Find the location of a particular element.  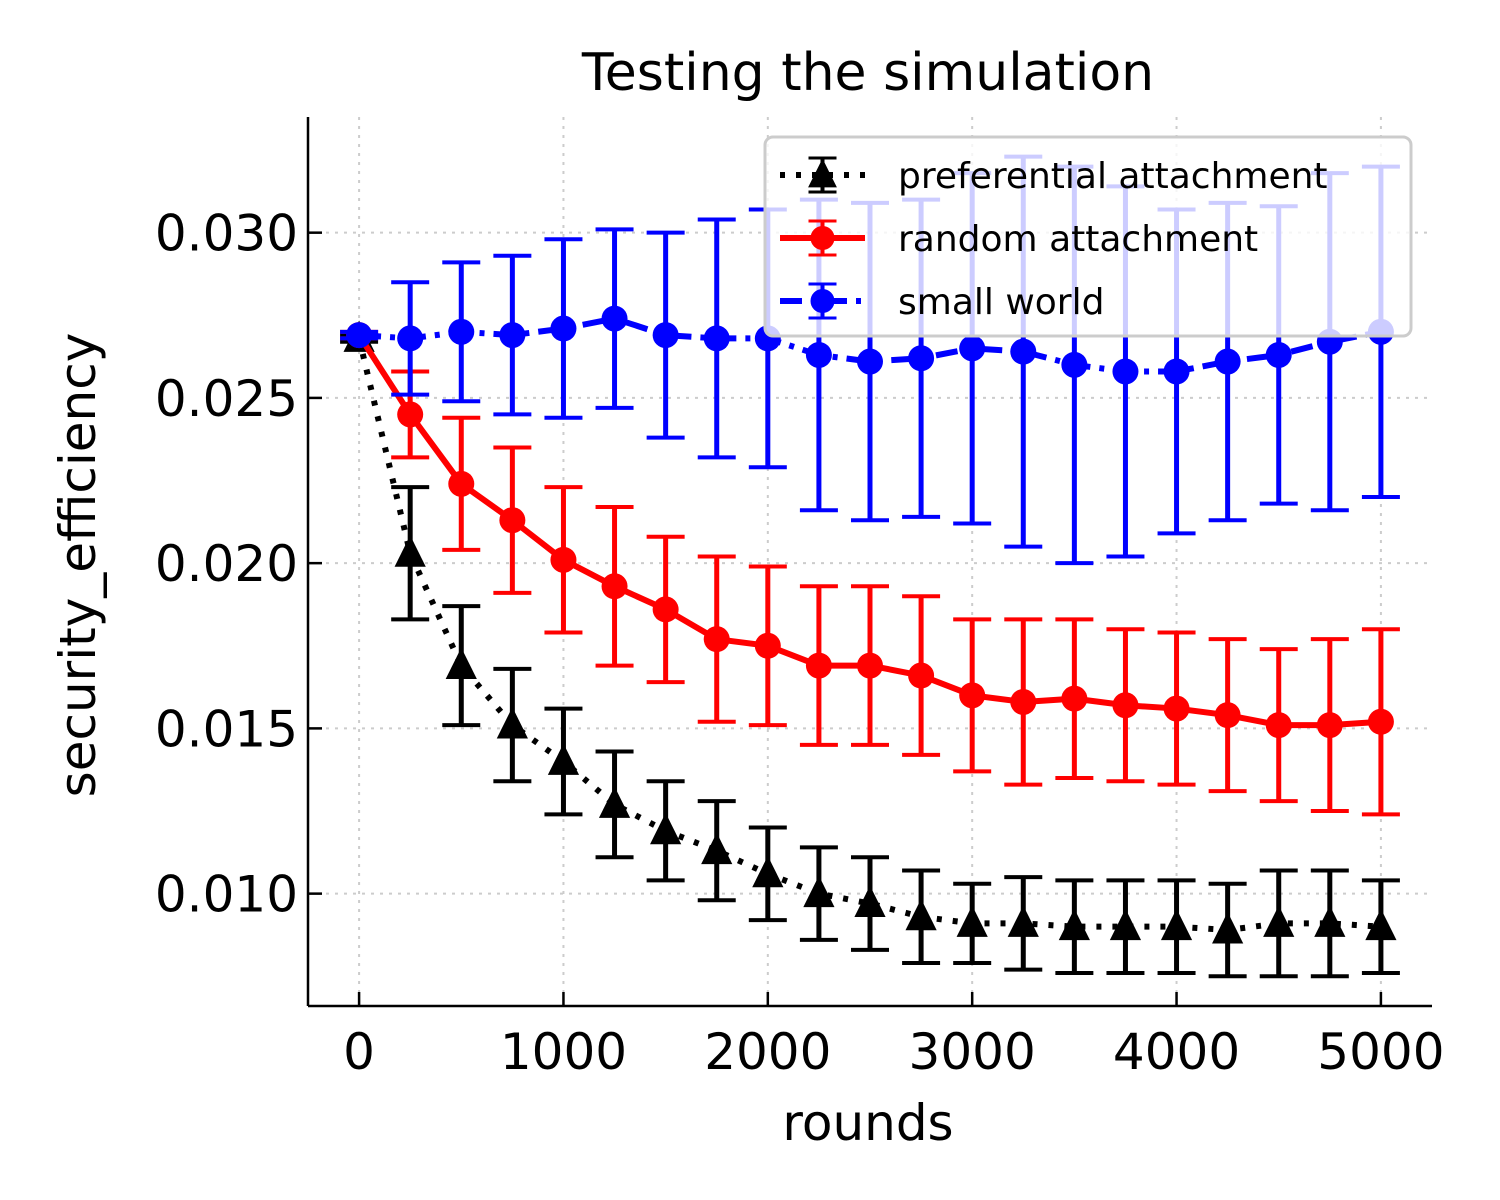

legend-entry: random attachment is located at coordinates (1019, 239).